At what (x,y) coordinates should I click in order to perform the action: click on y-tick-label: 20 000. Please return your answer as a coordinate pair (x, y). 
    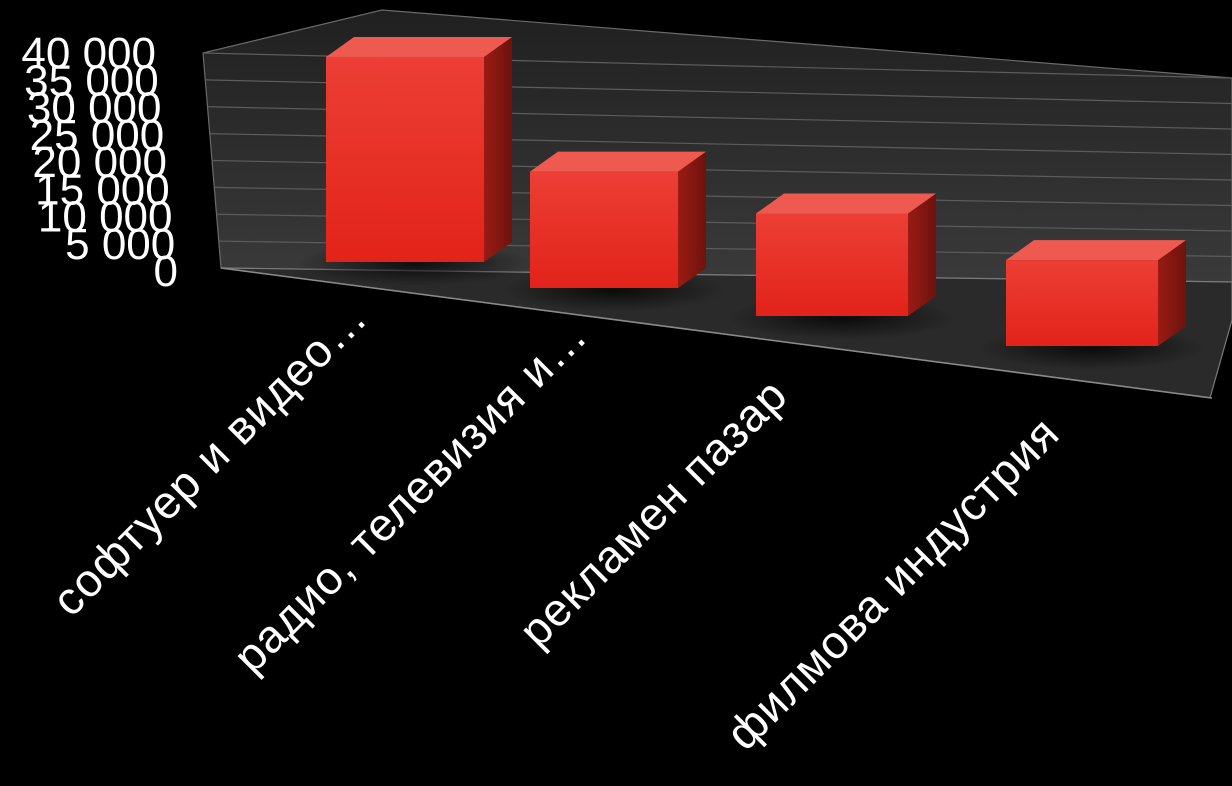
    Looking at the image, I should click on (99, 162).